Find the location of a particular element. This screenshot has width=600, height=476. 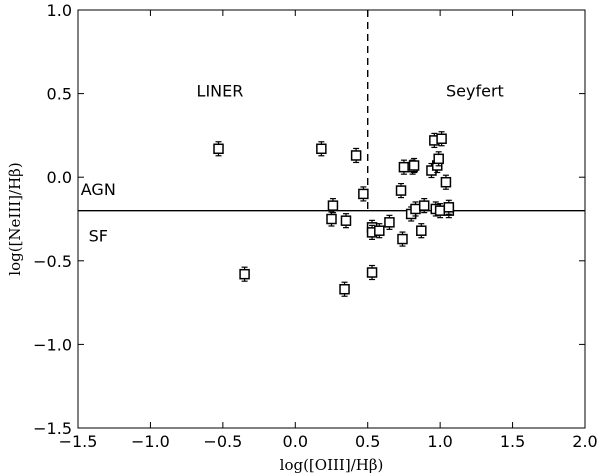

y-tick-label: −1.0 is located at coordinates (52, 344).